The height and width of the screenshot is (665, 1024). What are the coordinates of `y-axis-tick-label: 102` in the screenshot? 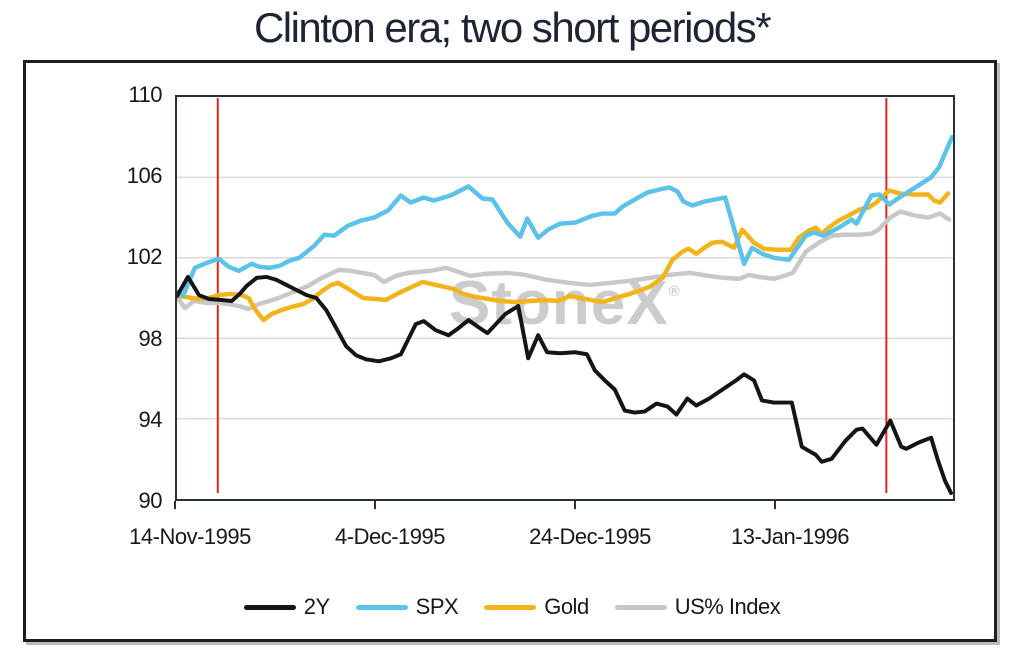 It's located at (144, 257).